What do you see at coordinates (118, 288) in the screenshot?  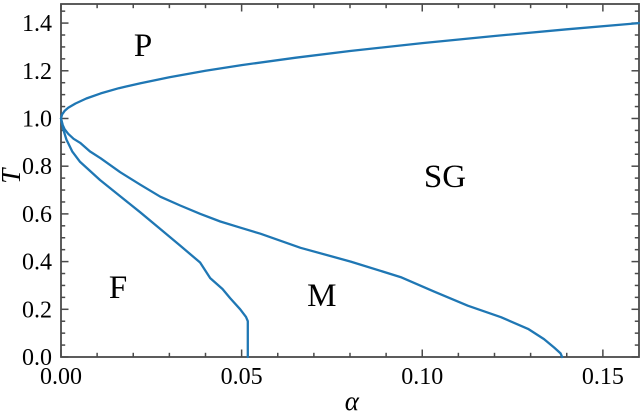 I see `region-label-f: F` at bounding box center [118, 288].